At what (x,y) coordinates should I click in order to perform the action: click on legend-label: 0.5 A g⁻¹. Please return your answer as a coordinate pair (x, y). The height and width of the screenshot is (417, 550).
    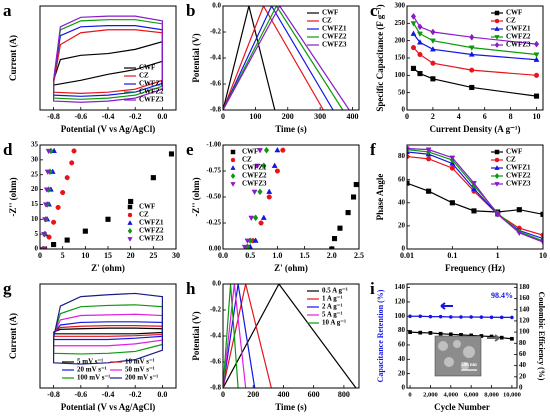
    Looking at the image, I should click on (335, 291).